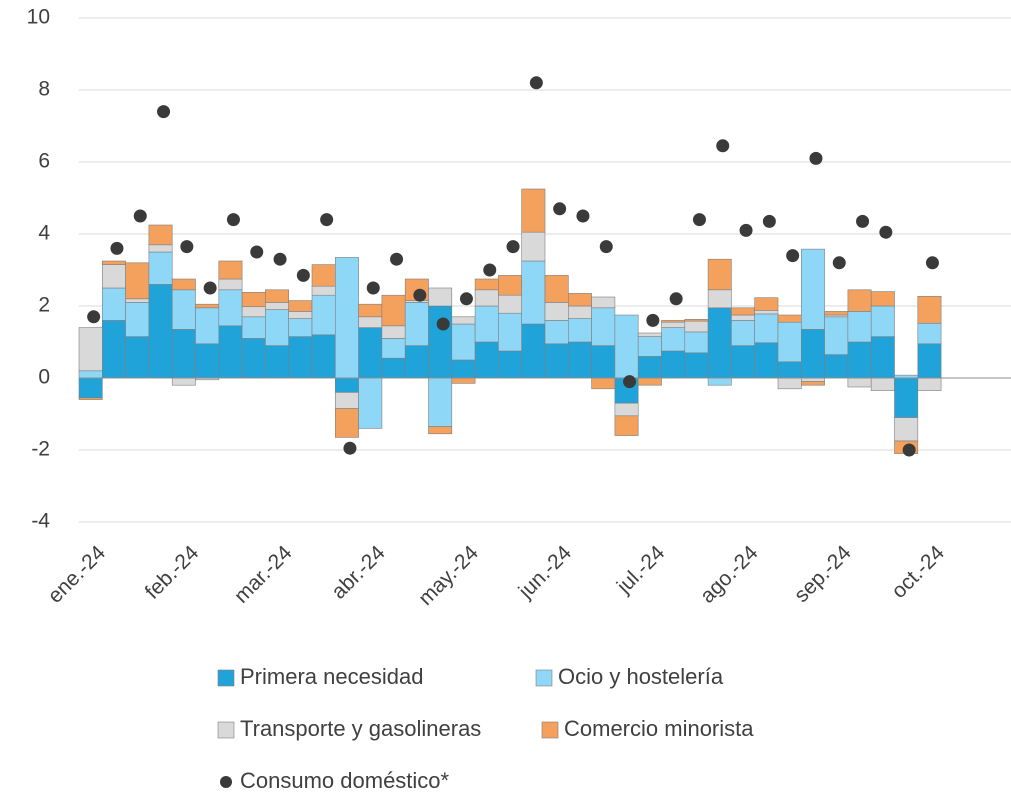 This screenshot has width=1011, height=793. What do you see at coordinates (263, 574) in the screenshot?
I see `x-tick-label: mar.-24` at bounding box center [263, 574].